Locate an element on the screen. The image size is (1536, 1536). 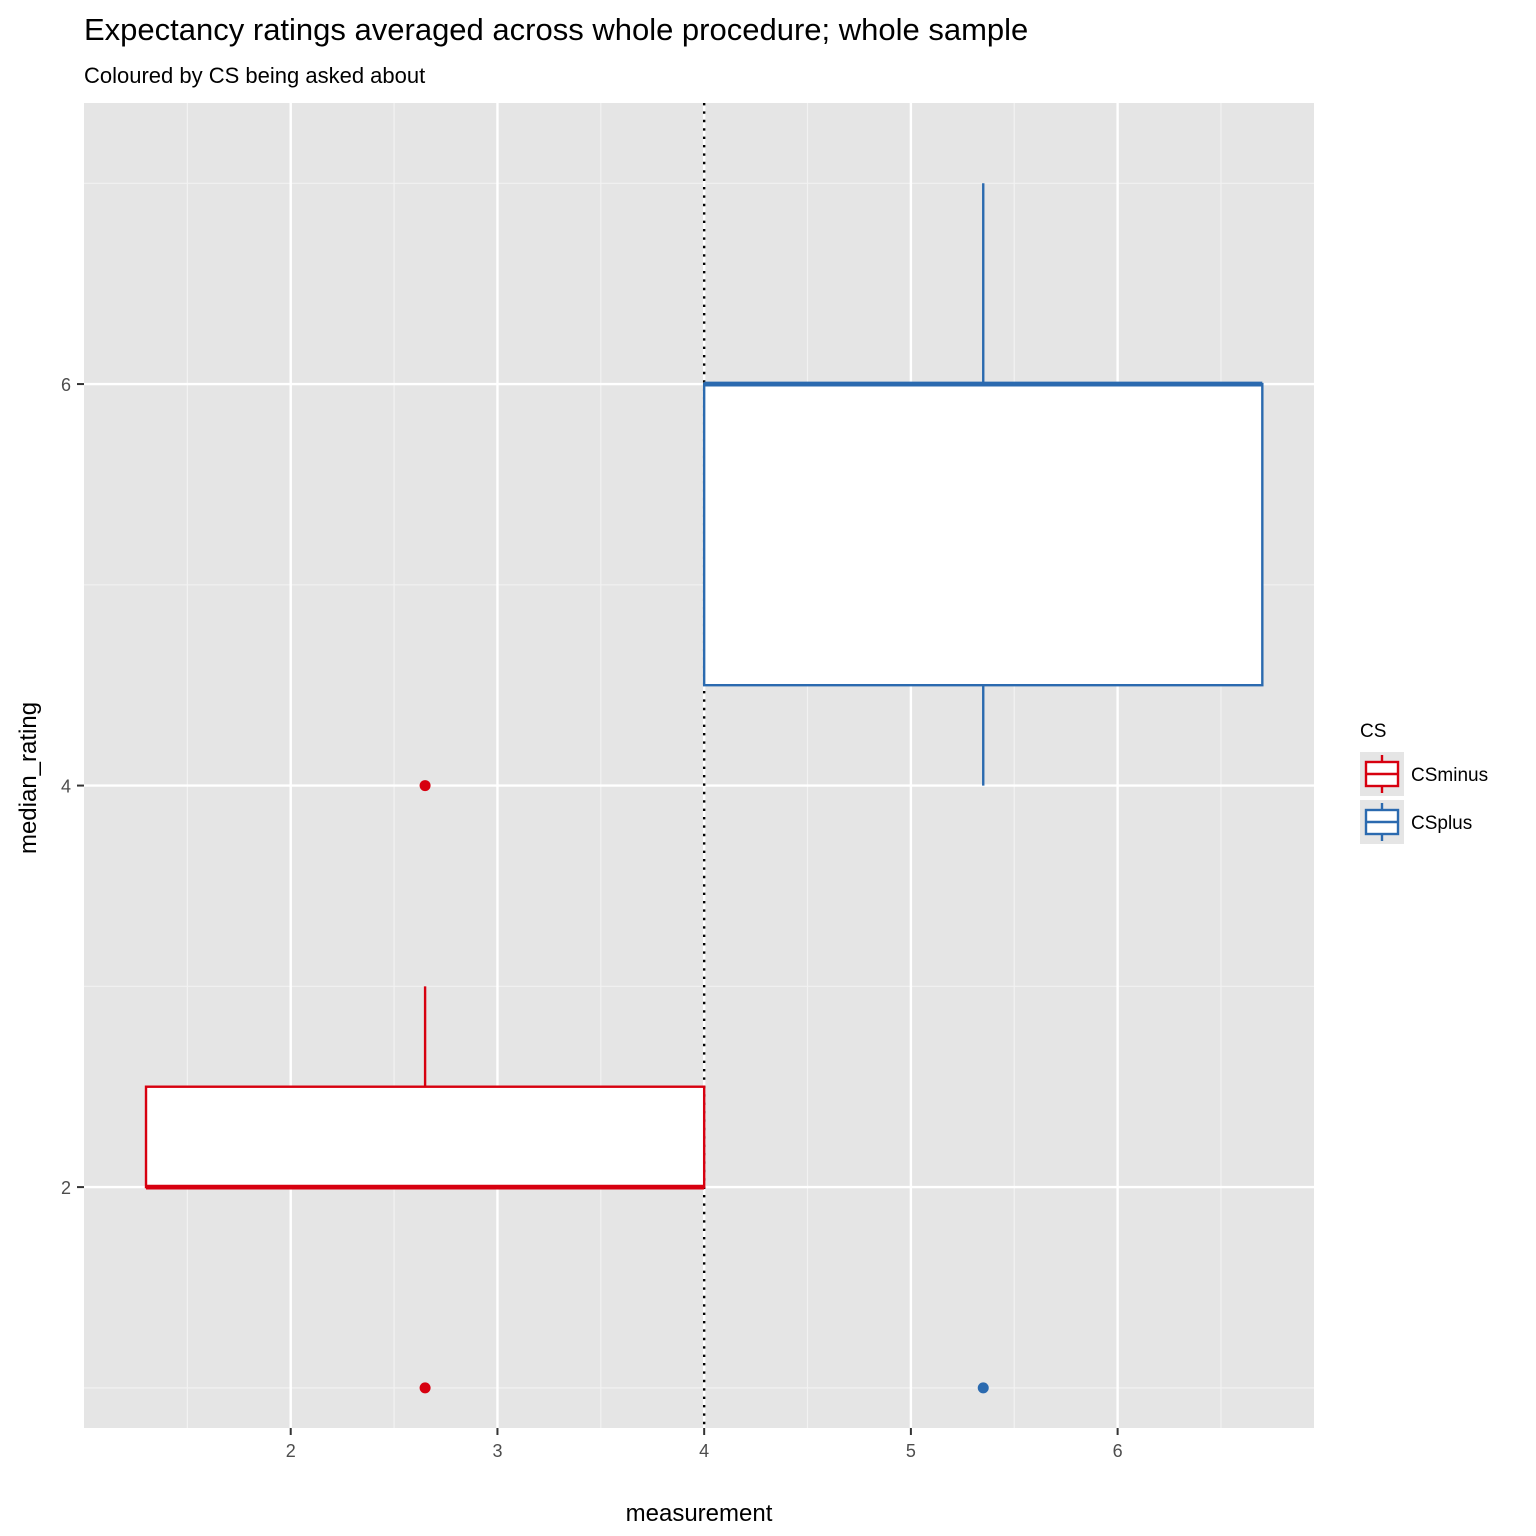
x-tick-label: 3 is located at coordinates (497, 1451).